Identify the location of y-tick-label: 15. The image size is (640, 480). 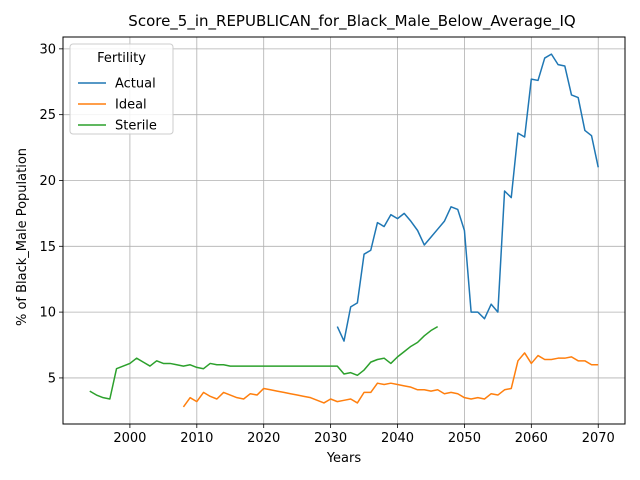
(47, 247).